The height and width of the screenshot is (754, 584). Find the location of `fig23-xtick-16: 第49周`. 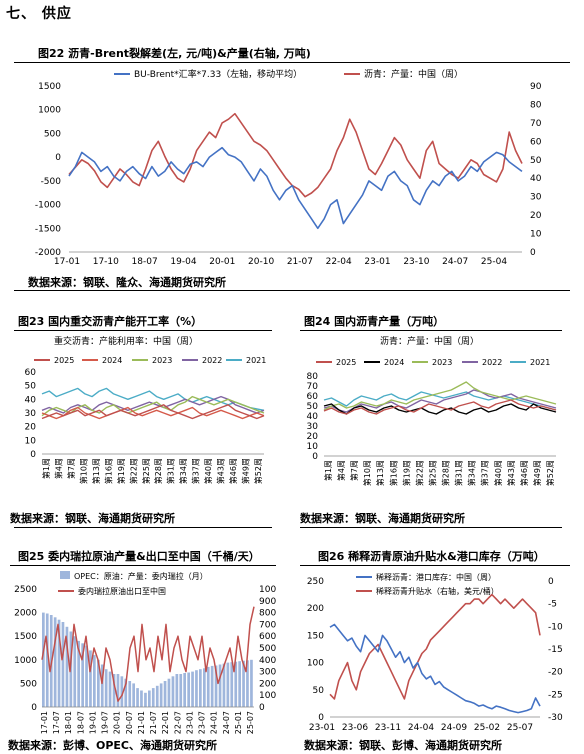

fig23-xtick-16: 第49周 is located at coordinates (246, 471).